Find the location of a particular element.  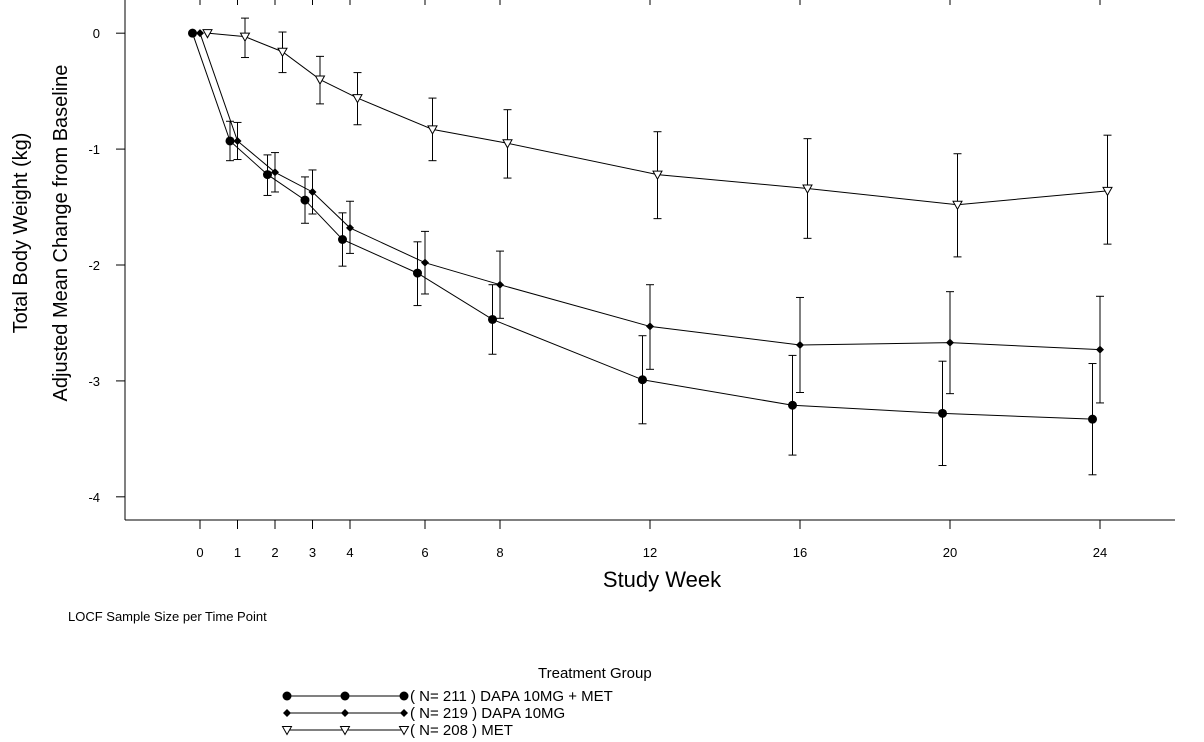

x-axis-title: Study Week is located at coordinates (662, 579).